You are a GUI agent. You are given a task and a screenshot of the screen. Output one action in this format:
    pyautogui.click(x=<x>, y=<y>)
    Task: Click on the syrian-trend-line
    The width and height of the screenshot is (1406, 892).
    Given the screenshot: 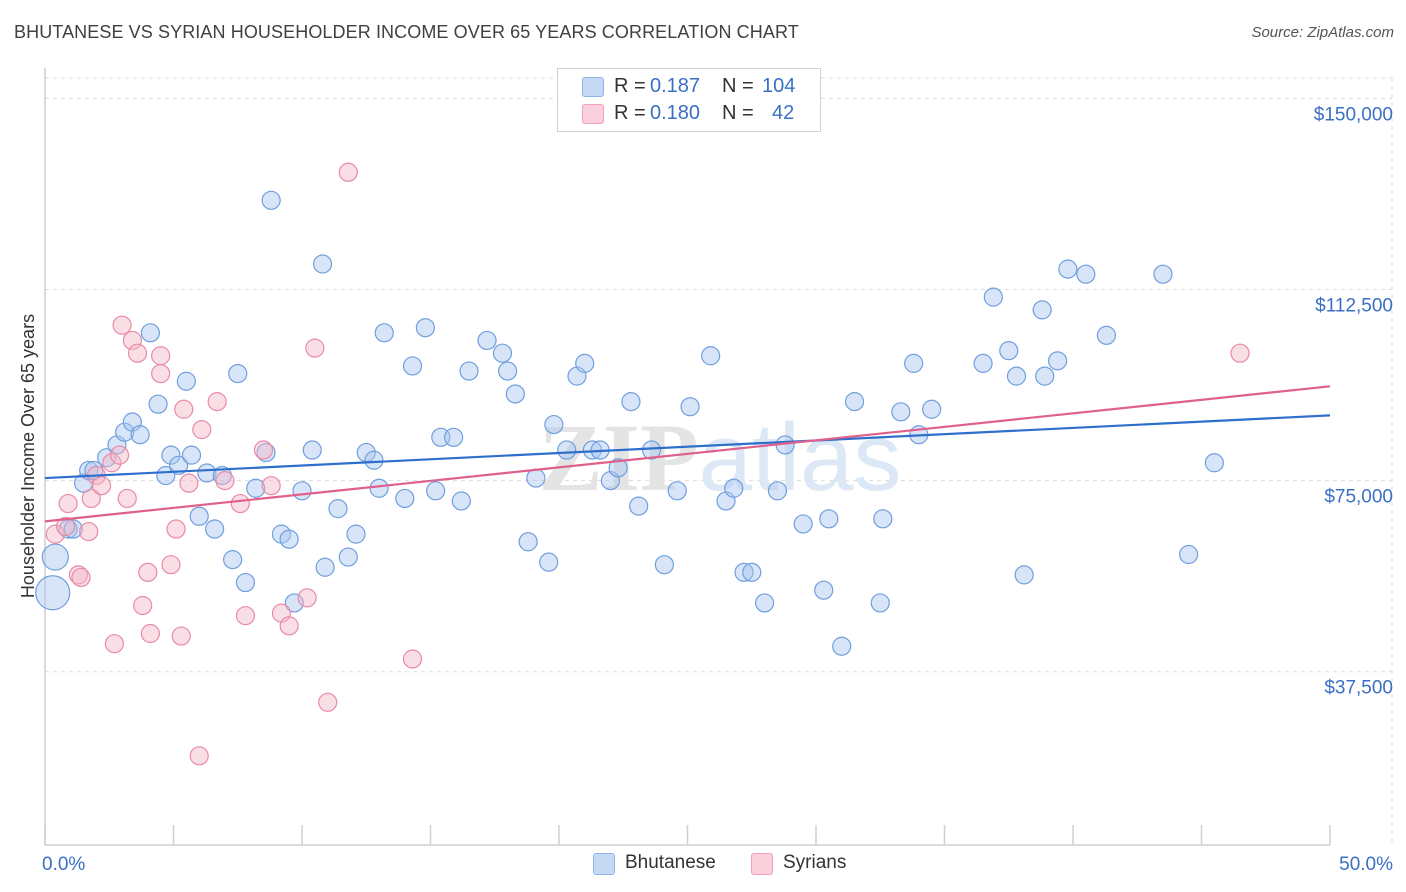 What is the action you would take?
    pyautogui.click(x=687, y=454)
    